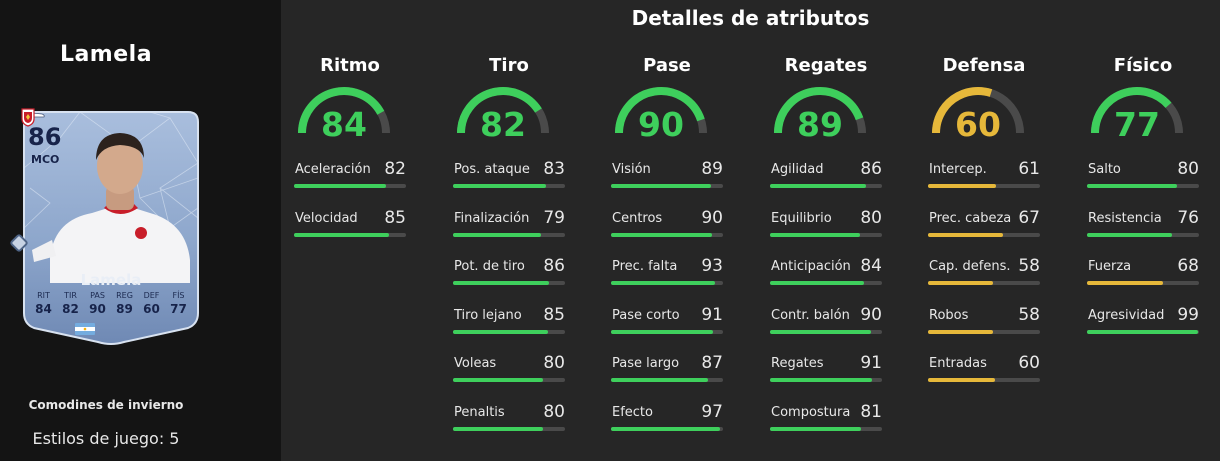 This screenshot has width=1220, height=461. What do you see at coordinates (28, 117) in the screenshot?
I see `club-crest-icon` at bounding box center [28, 117].